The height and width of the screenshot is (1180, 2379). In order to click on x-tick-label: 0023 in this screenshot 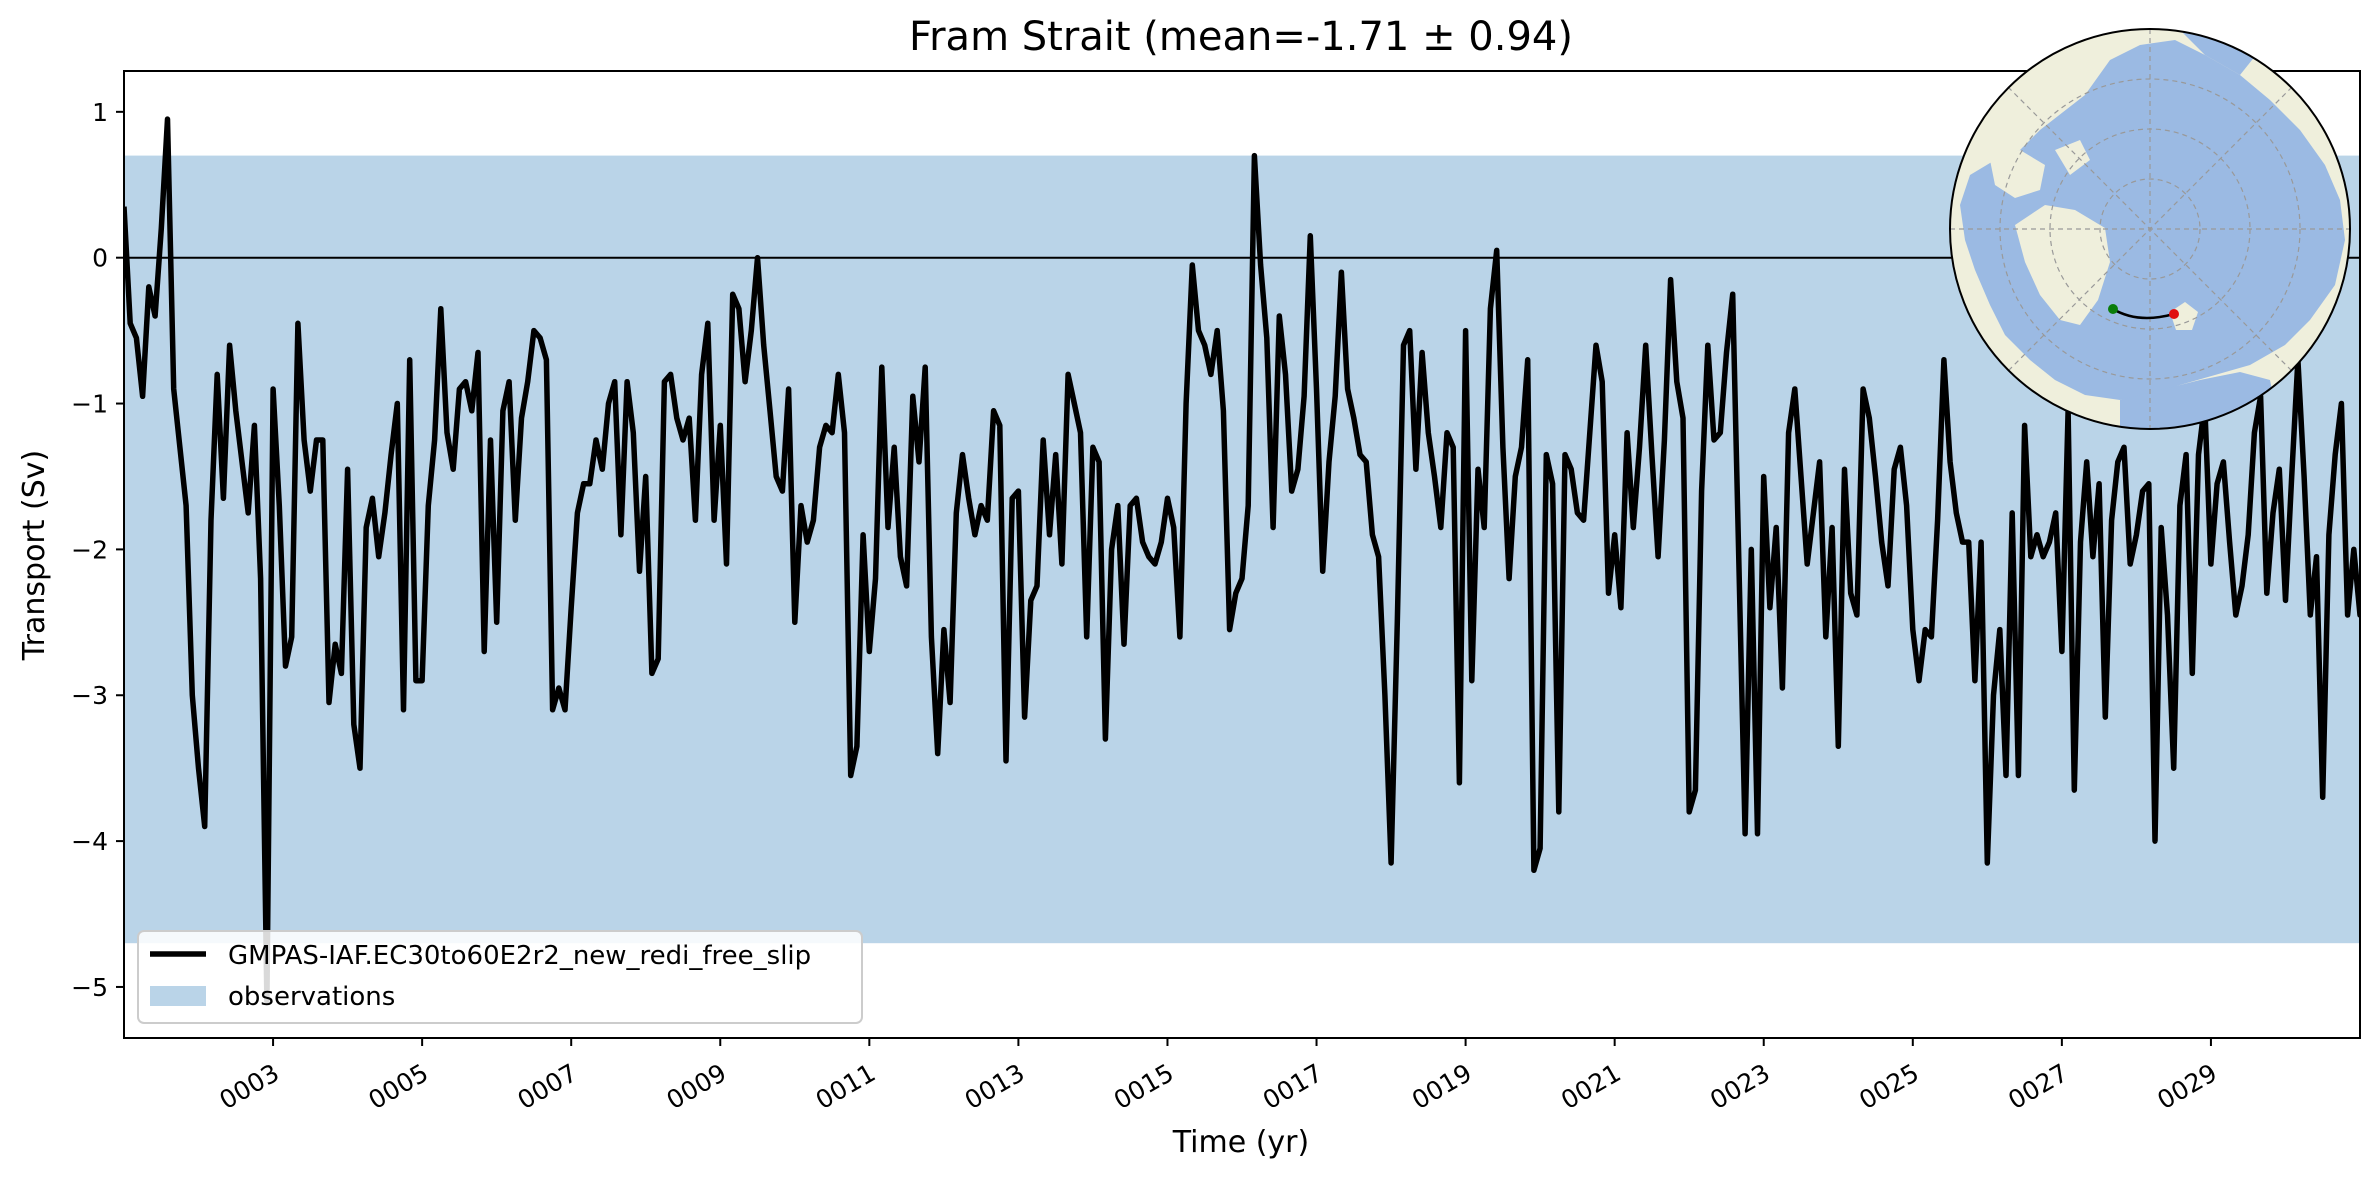, I will do `click(1740, 1086)`.